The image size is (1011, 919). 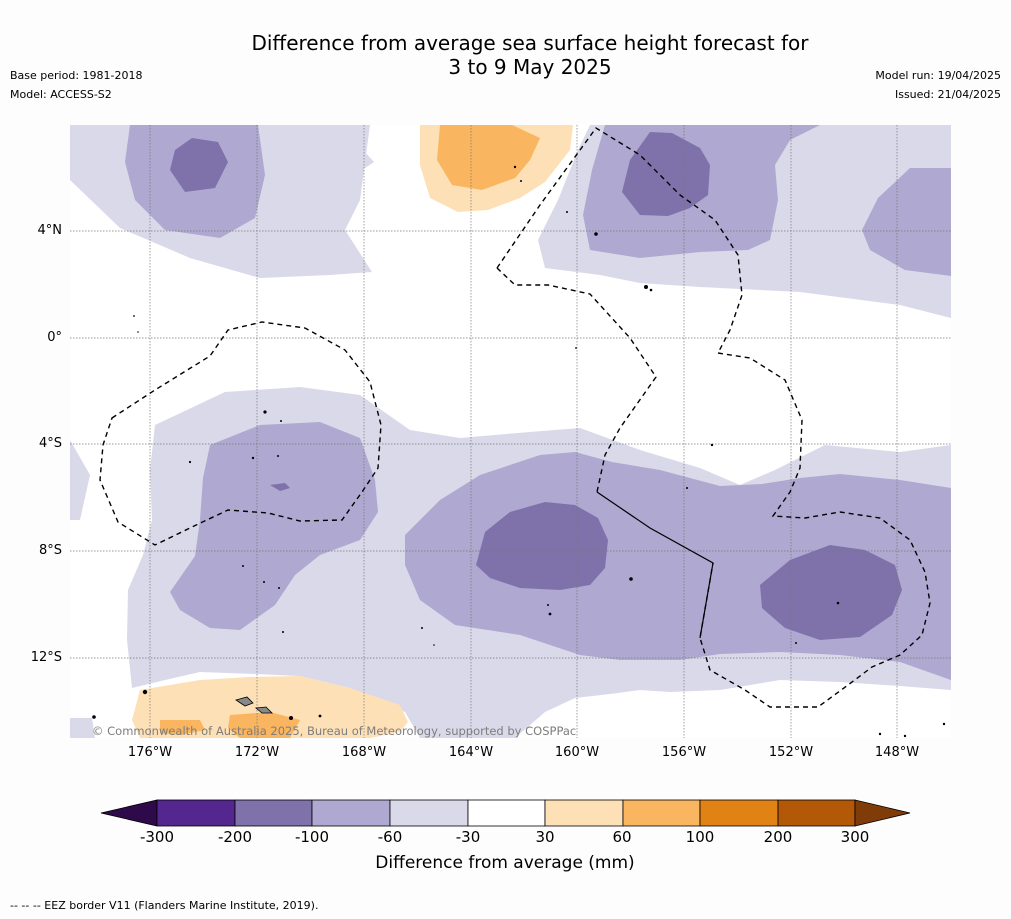 What do you see at coordinates (364, 752) in the screenshot?
I see `lon-label-168w: 168°W` at bounding box center [364, 752].